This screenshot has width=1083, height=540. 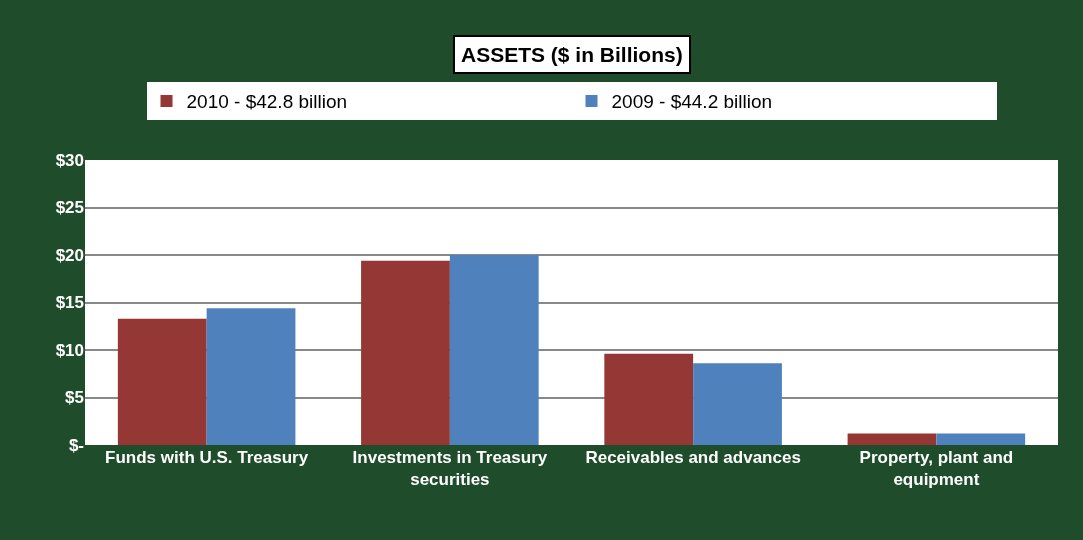 What do you see at coordinates (207, 457) in the screenshot?
I see `x-tick-label: Funds with U.S. Treasury` at bounding box center [207, 457].